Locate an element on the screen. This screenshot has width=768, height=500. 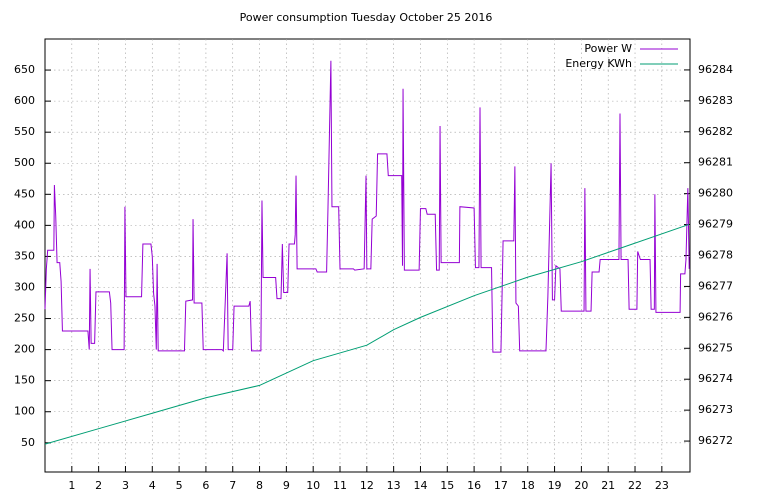
x-tick-label: 7 is located at coordinates (232, 485).